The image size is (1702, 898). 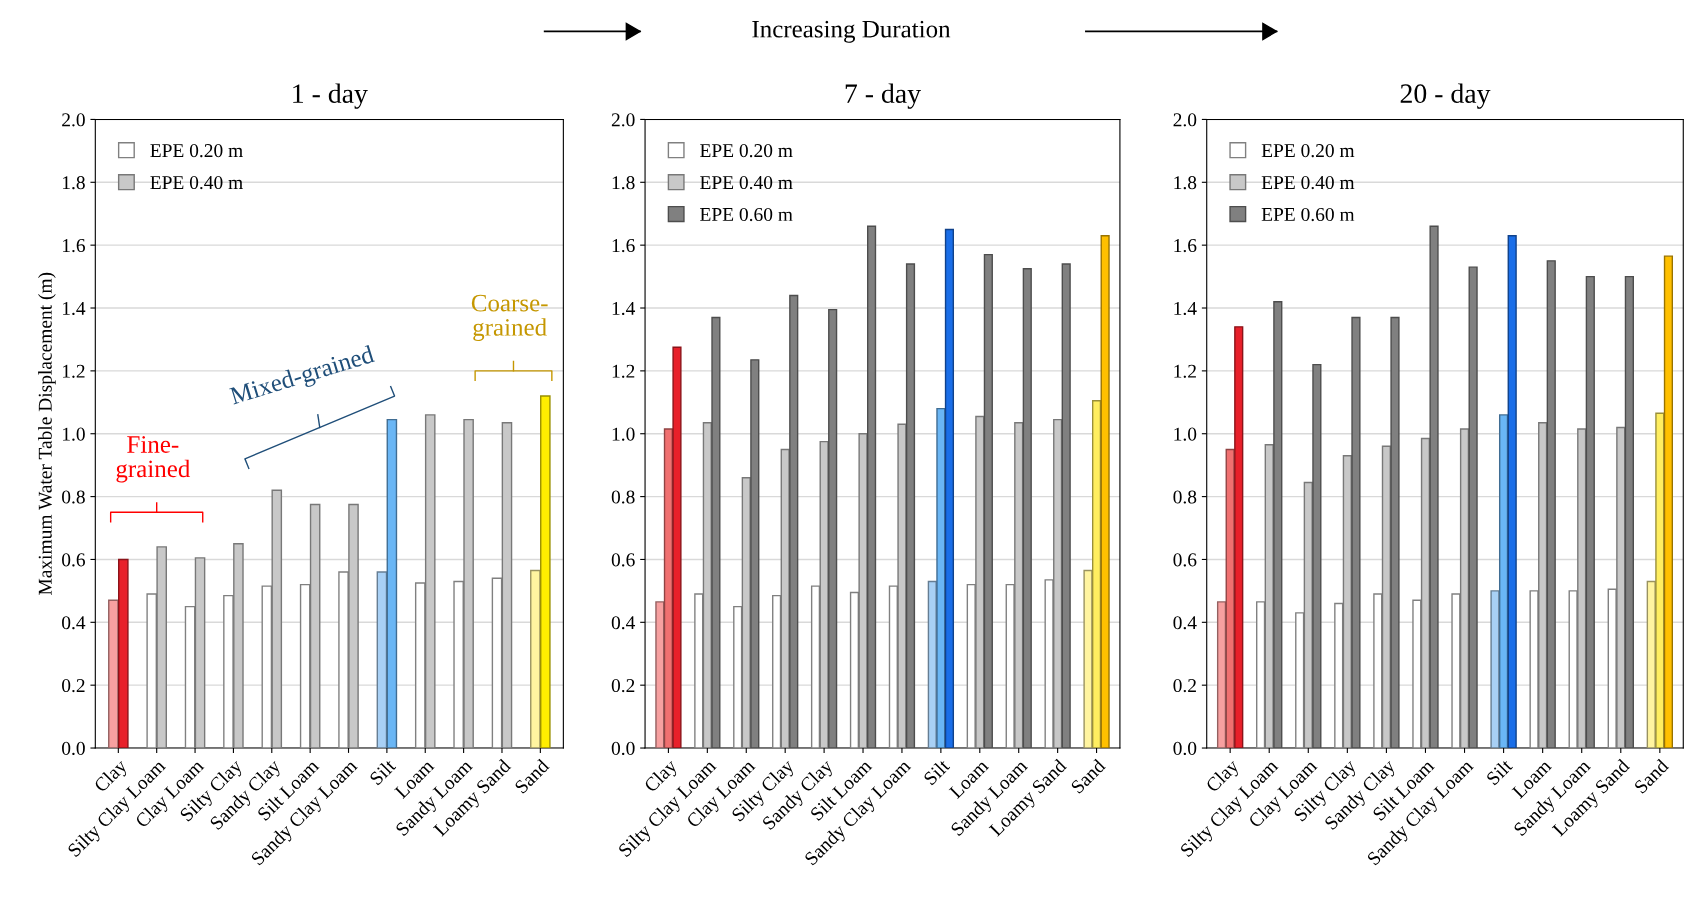 What do you see at coordinates (1445, 96) in the screenshot?
I see `chart-title: 20 - day` at bounding box center [1445, 96].